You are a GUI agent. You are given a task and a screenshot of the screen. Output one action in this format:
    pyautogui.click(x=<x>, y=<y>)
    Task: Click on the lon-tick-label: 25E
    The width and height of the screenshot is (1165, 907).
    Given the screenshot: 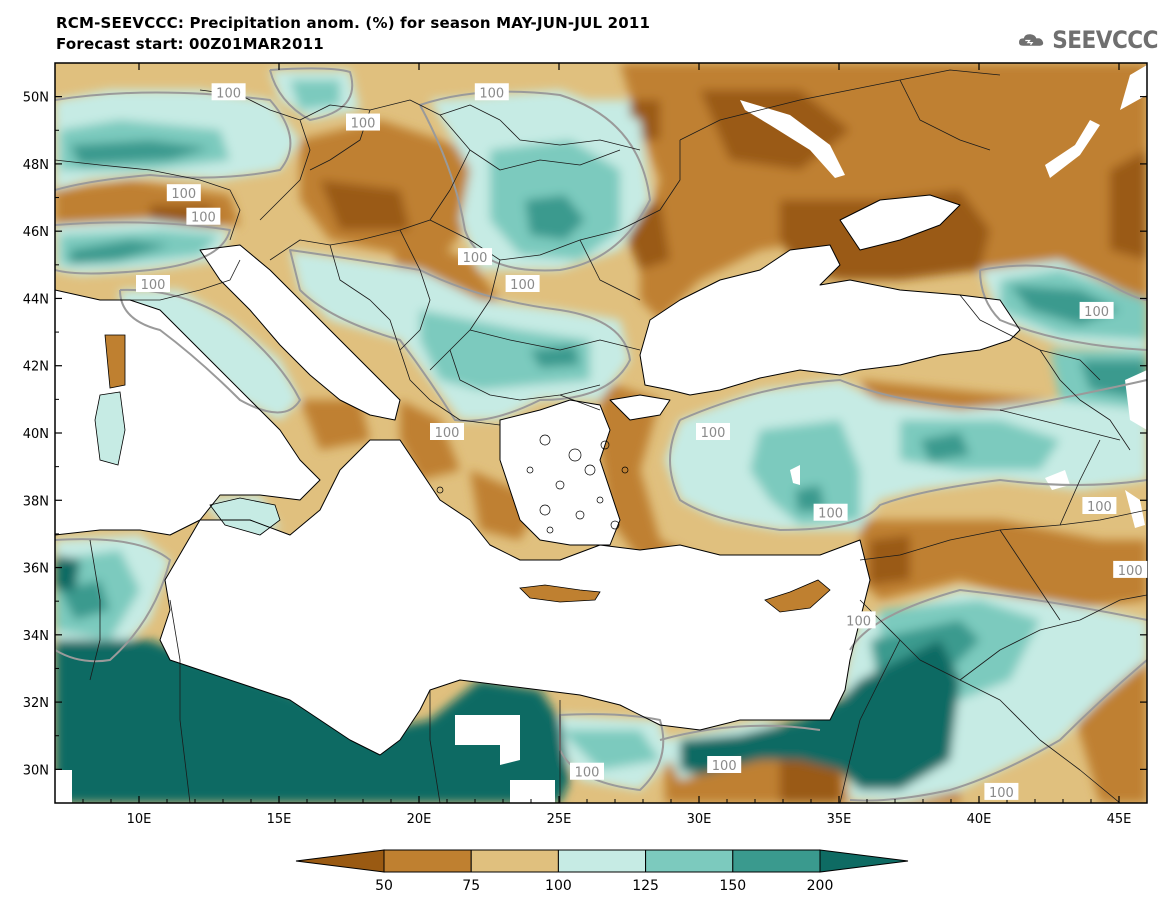 What is the action you would take?
    pyautogui.click(x=559, y=819)
    